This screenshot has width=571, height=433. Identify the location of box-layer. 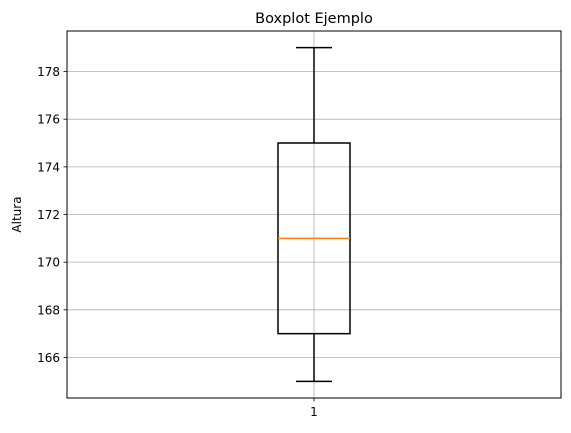
(314, 214).